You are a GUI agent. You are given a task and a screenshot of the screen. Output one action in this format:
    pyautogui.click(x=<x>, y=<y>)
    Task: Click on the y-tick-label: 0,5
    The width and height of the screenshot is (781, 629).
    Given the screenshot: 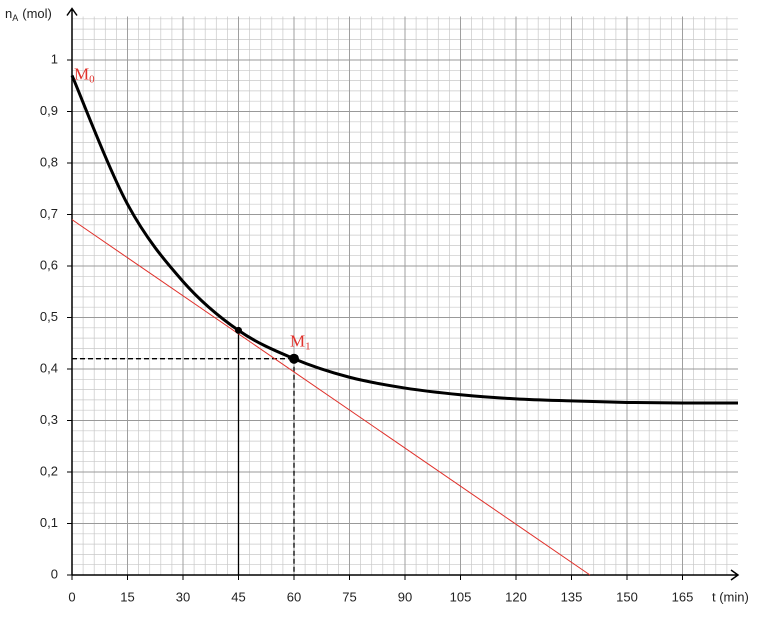 What is the action you would take?
    pyautogui.click(x=49, y=316)
    